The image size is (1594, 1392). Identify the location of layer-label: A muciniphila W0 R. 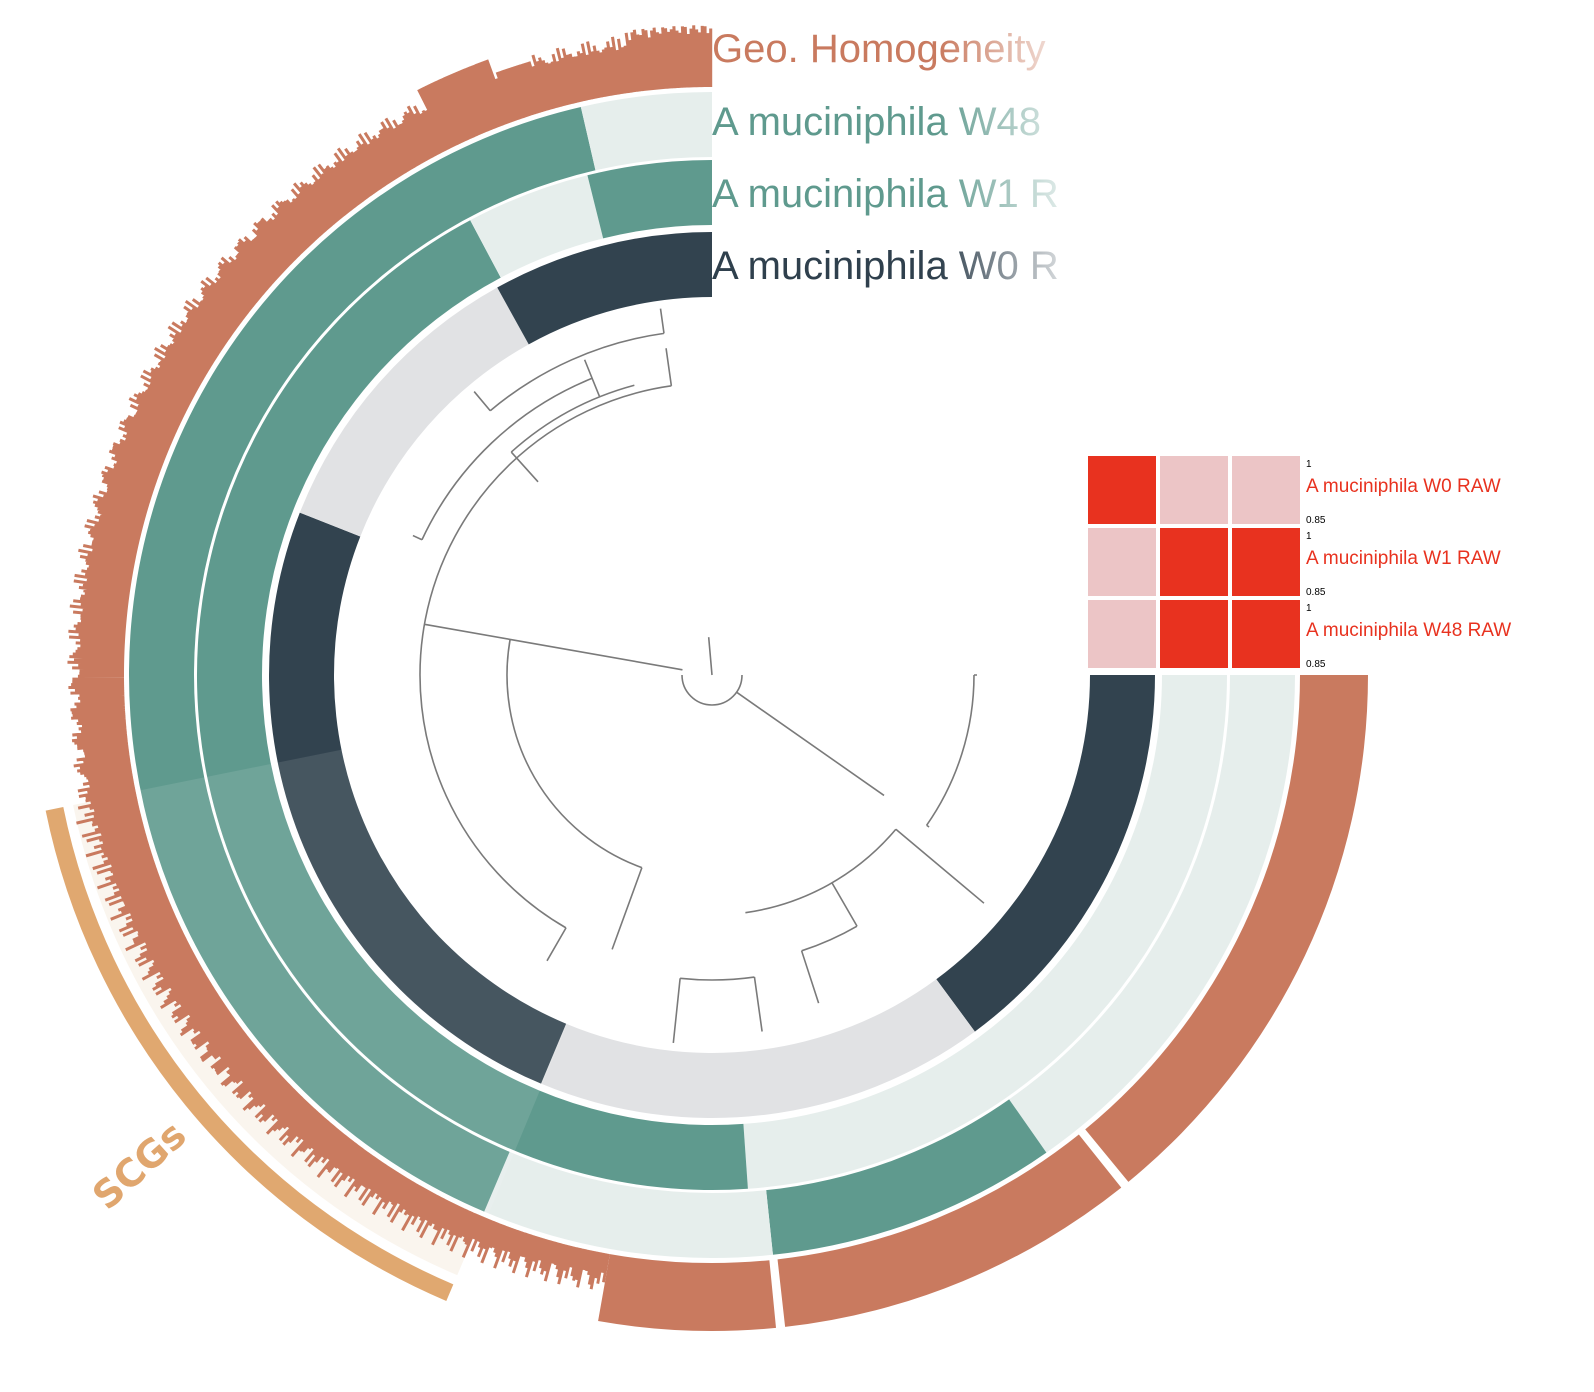
(885, 266).